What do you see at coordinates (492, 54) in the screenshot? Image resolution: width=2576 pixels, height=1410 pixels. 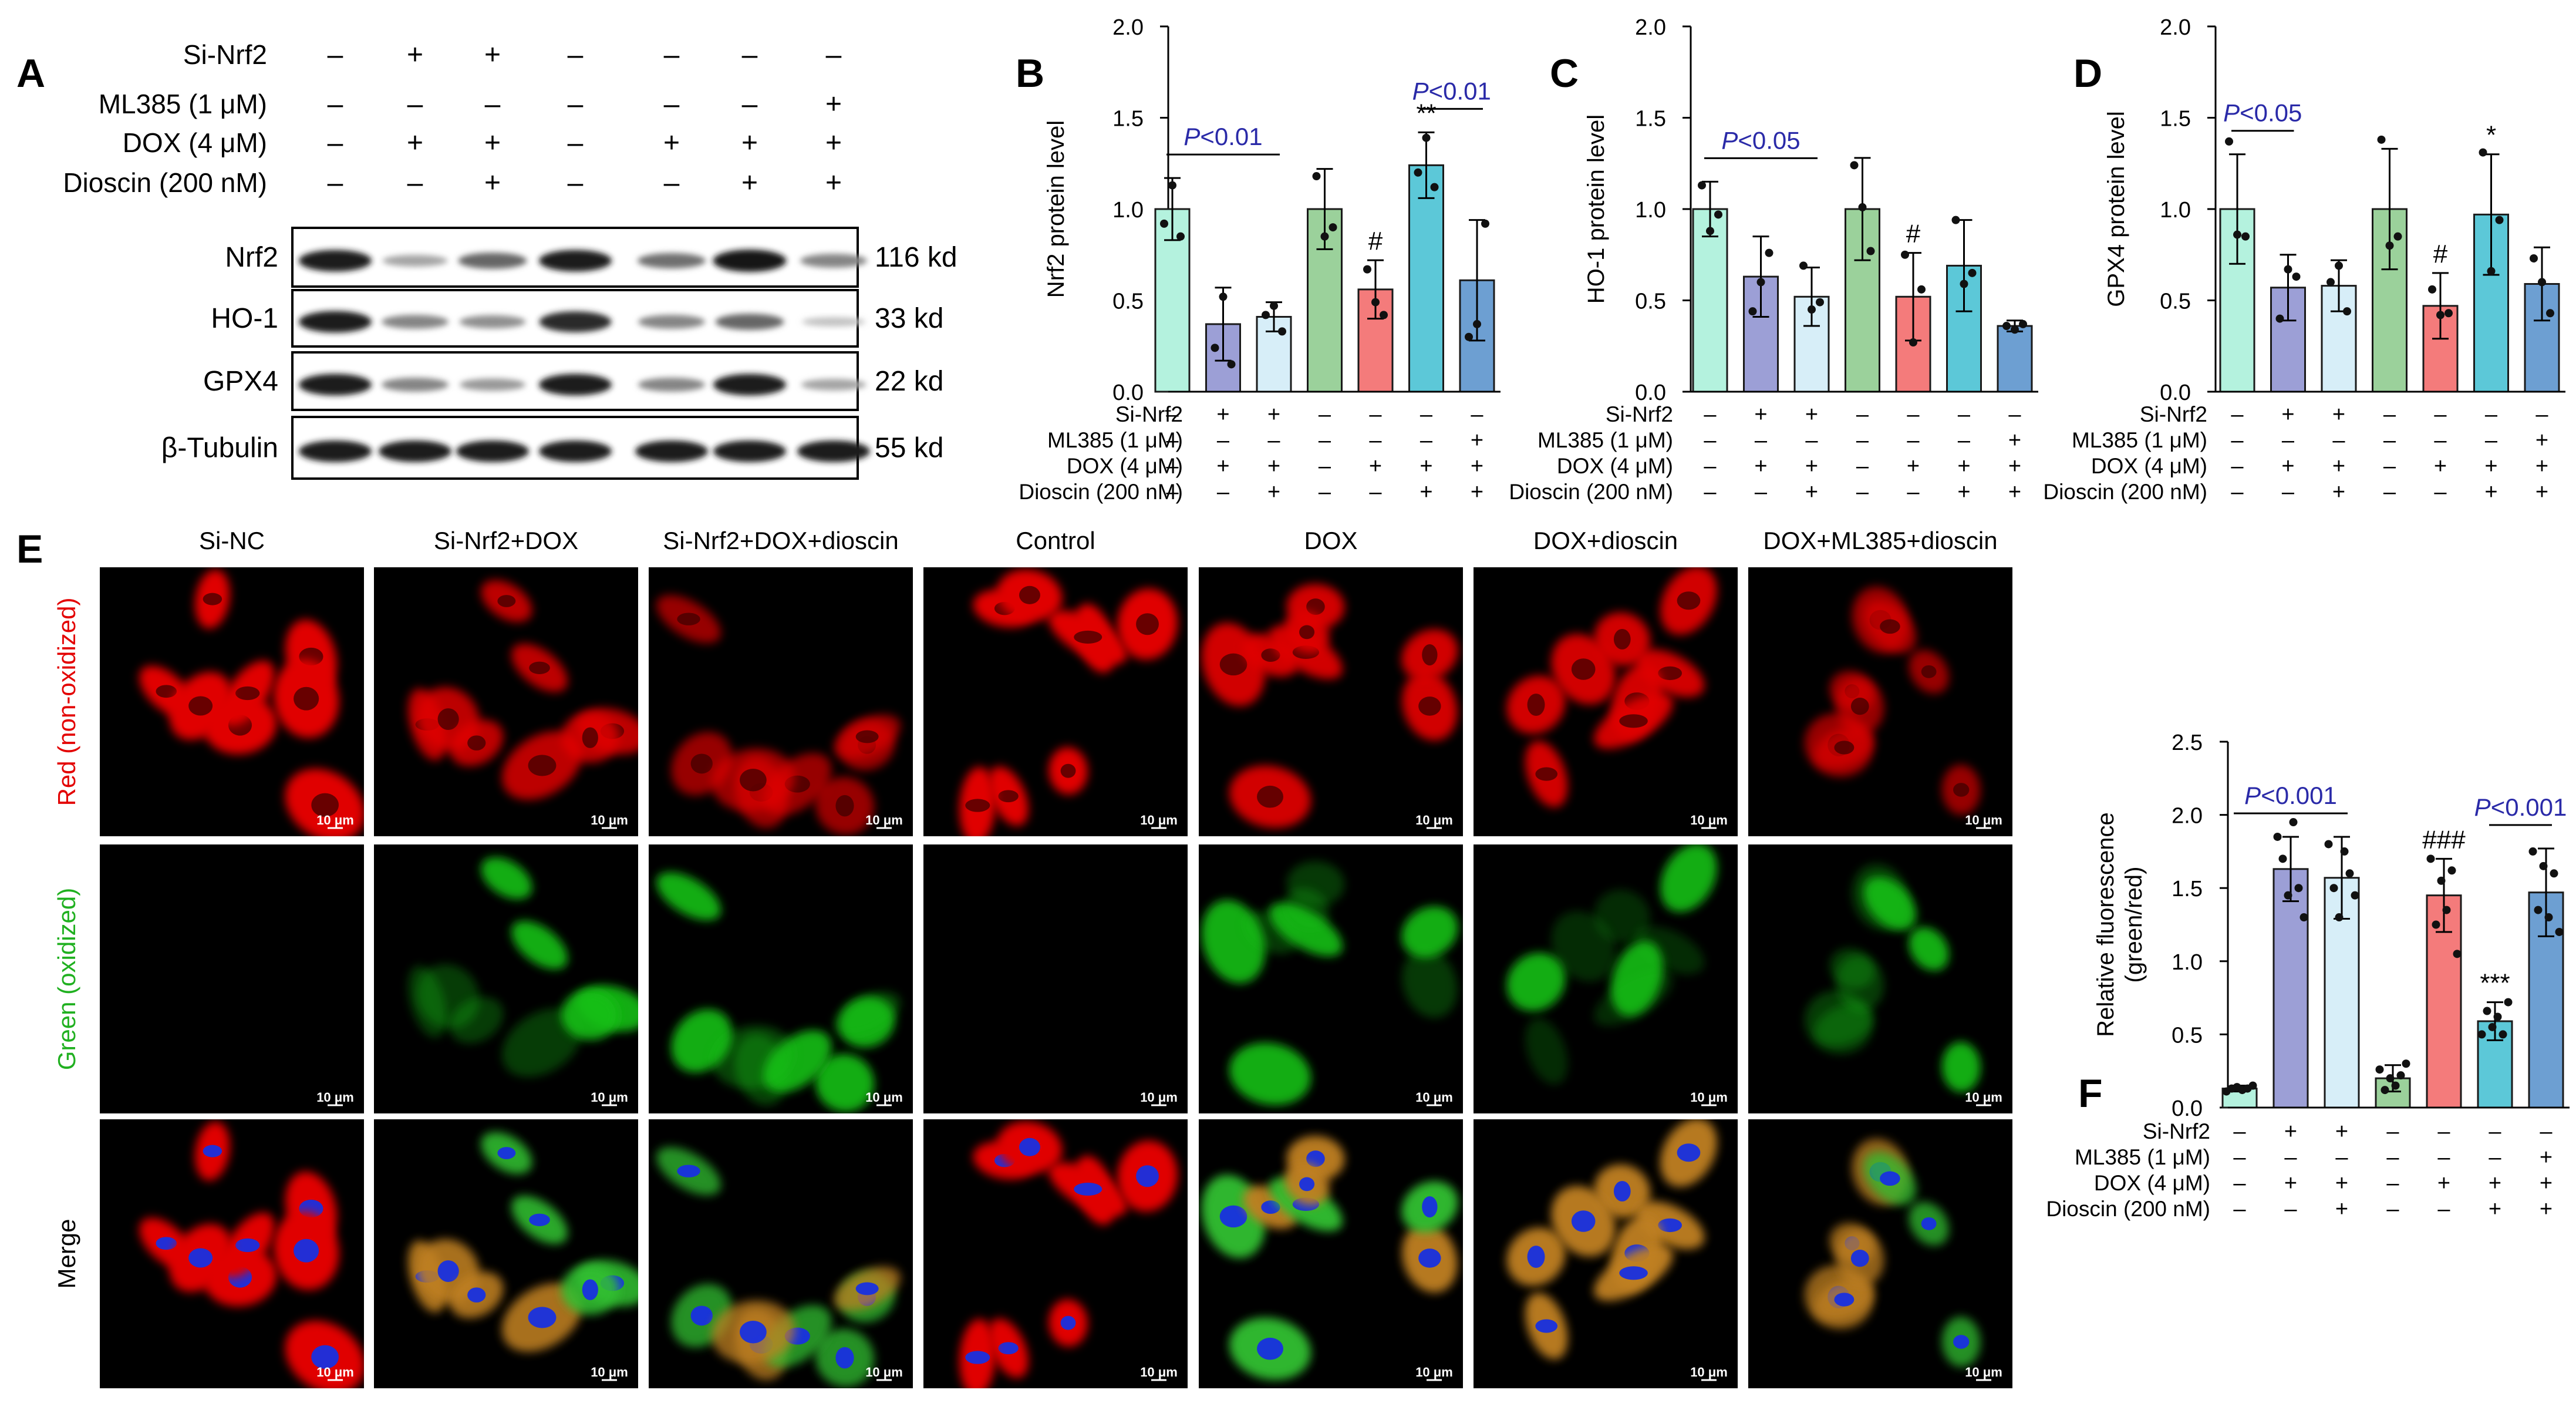 I see `western-condition-sign: +` at bounding box center [492, 54].